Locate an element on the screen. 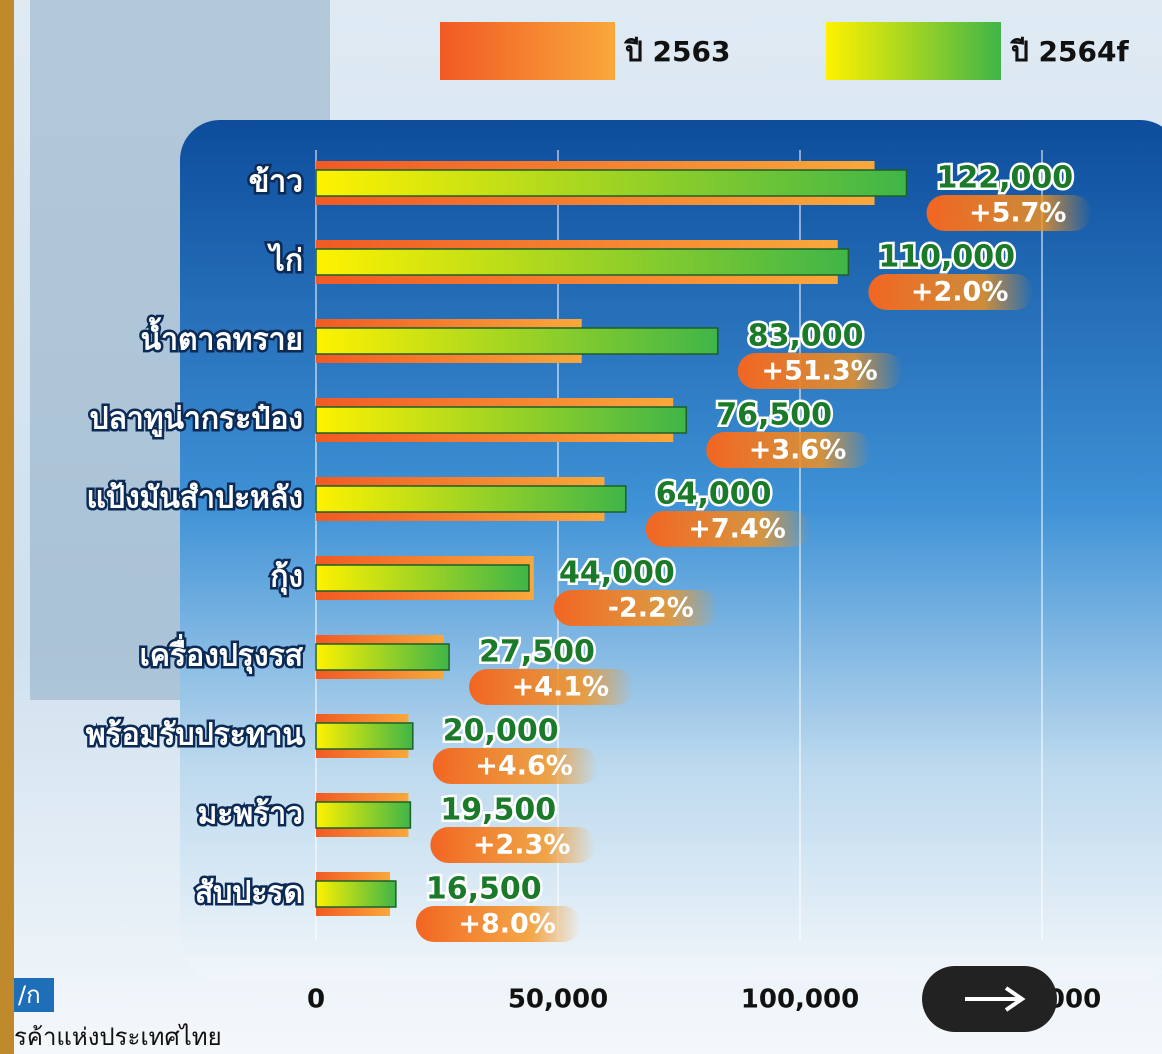 This screenshot has width=1162, height=1054. footer-box is located at coordinates (34, 995).